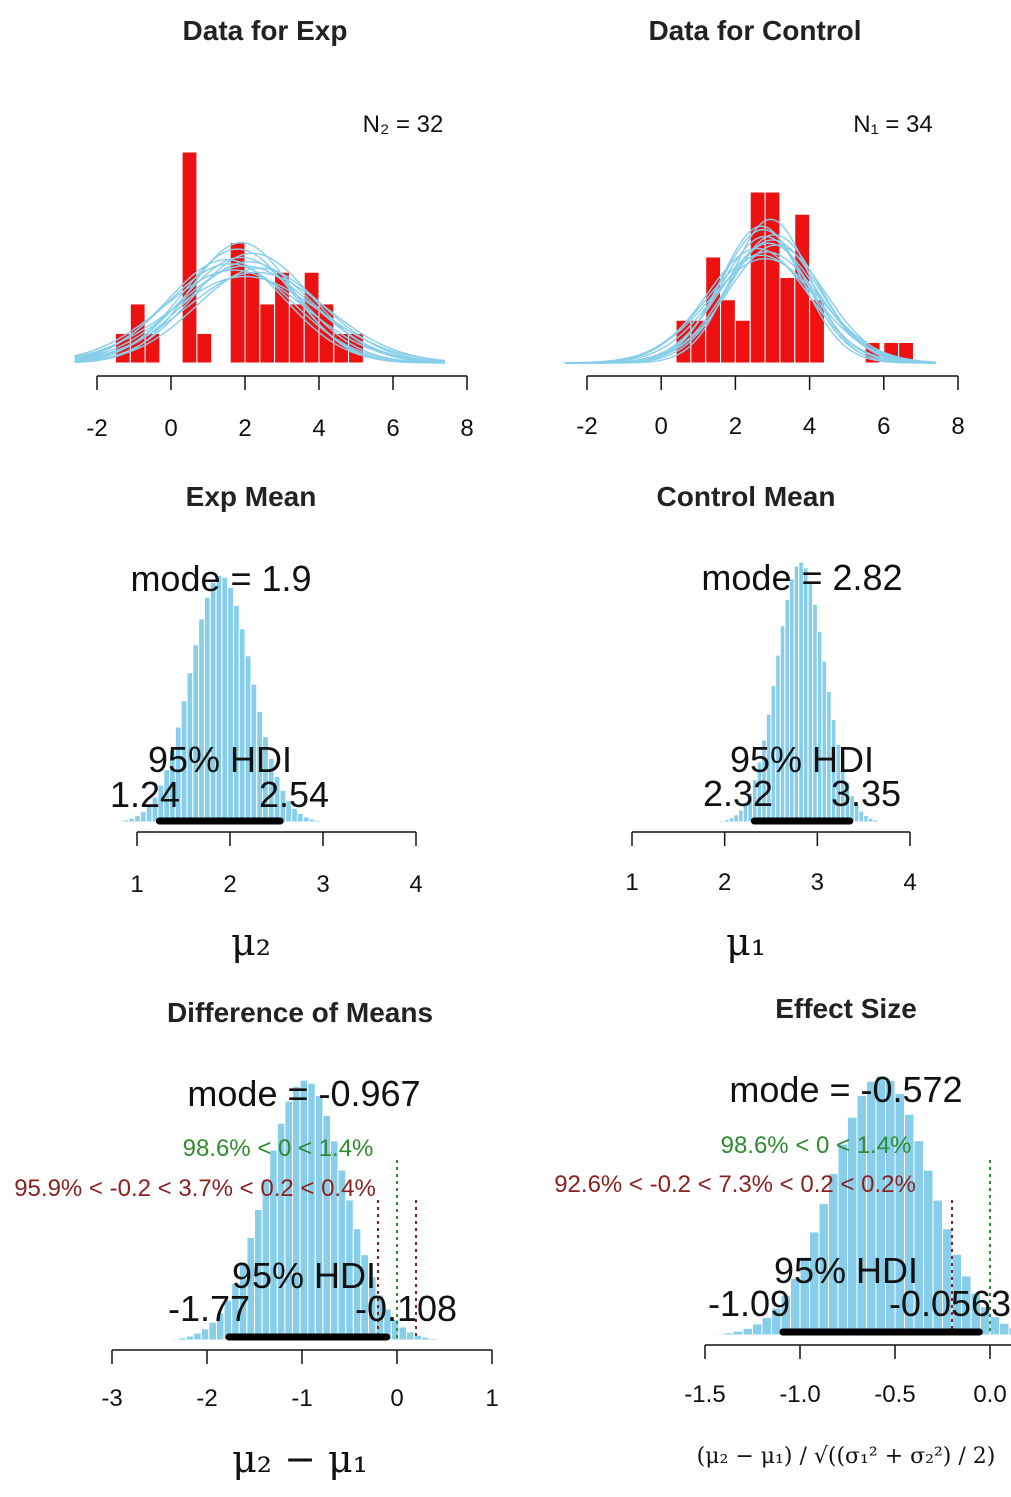  Describe the element at coordinates (229, 884) in the screenshot. I see `tick-label: 2` at that location.